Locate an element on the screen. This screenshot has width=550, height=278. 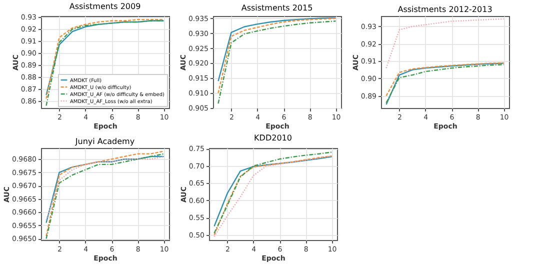
chart-title: Assistments 2009 is located at coordinates (105, 7).